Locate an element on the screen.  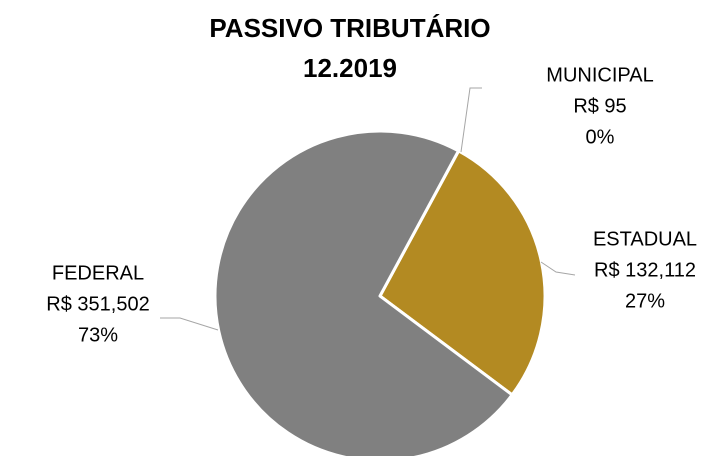
value-label: R$ 95 is located at coordinates (599, 106).